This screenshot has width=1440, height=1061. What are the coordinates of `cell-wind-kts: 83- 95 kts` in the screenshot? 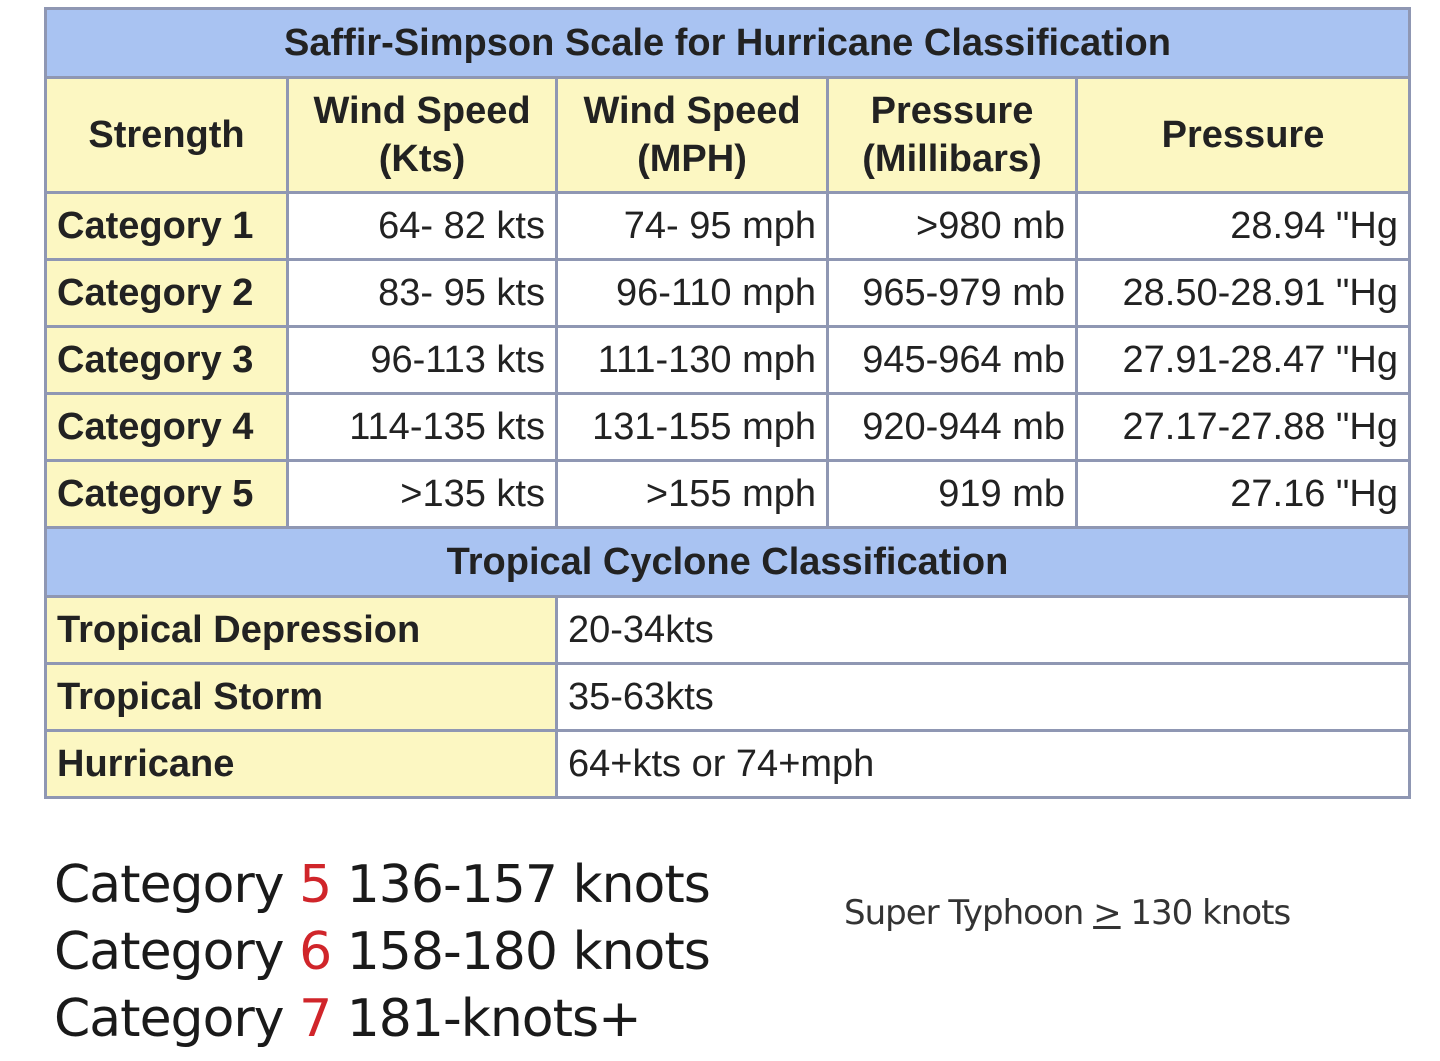 It's located at (422, 293).